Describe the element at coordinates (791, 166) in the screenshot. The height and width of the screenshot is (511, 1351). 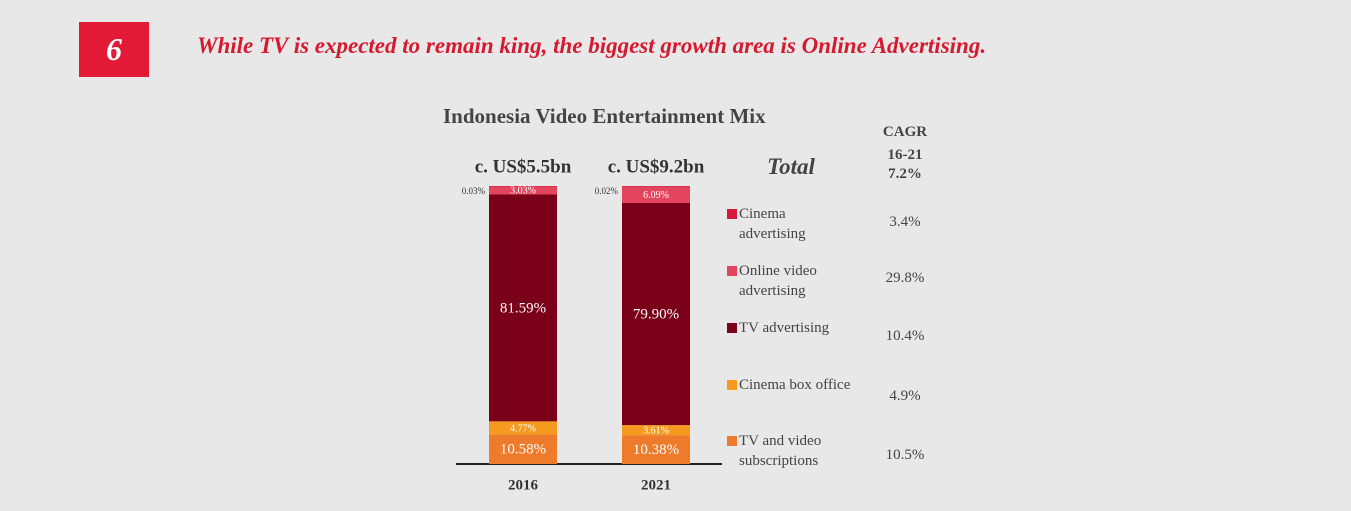
I see `total-label: Total` at that location.